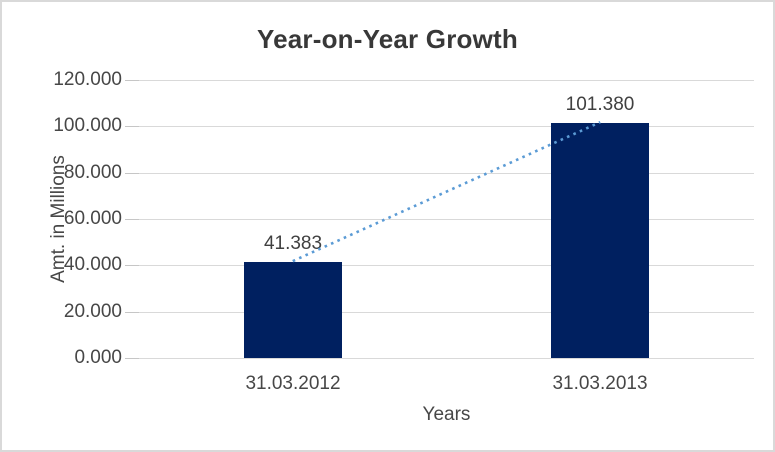 This screenshot has width=775, height=452. I want to click on y-tick-label: 100.000, so click(87, 125).